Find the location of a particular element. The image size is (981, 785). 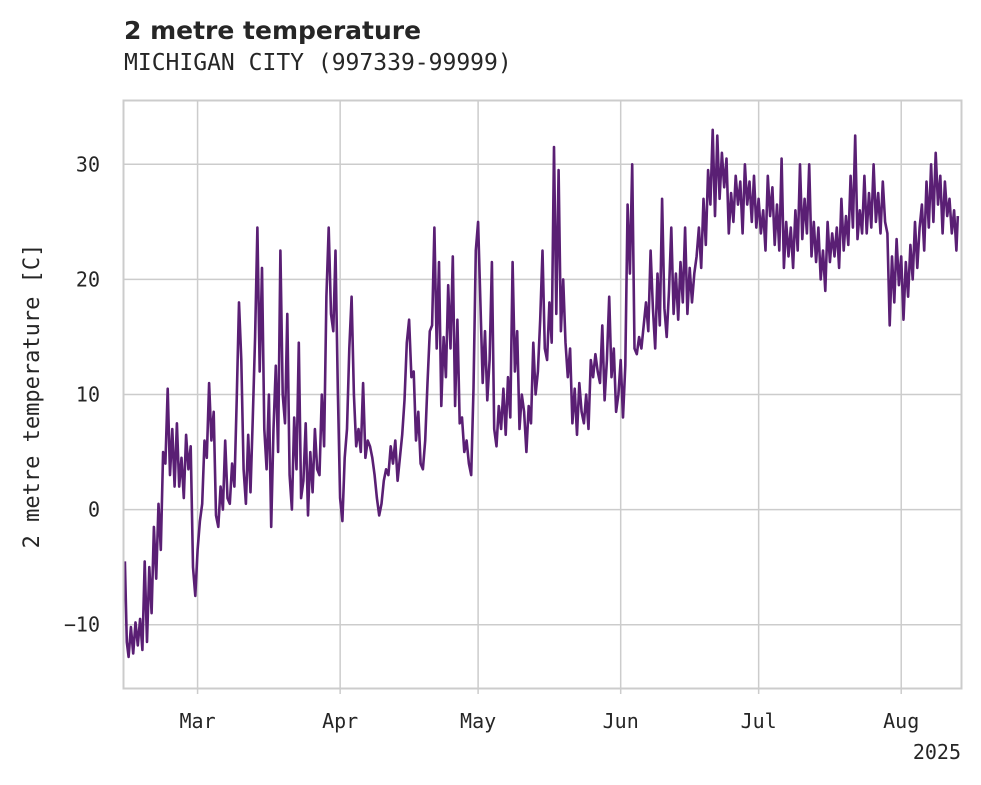

y-tick-label: 30 is located at coordinates (88, 164).